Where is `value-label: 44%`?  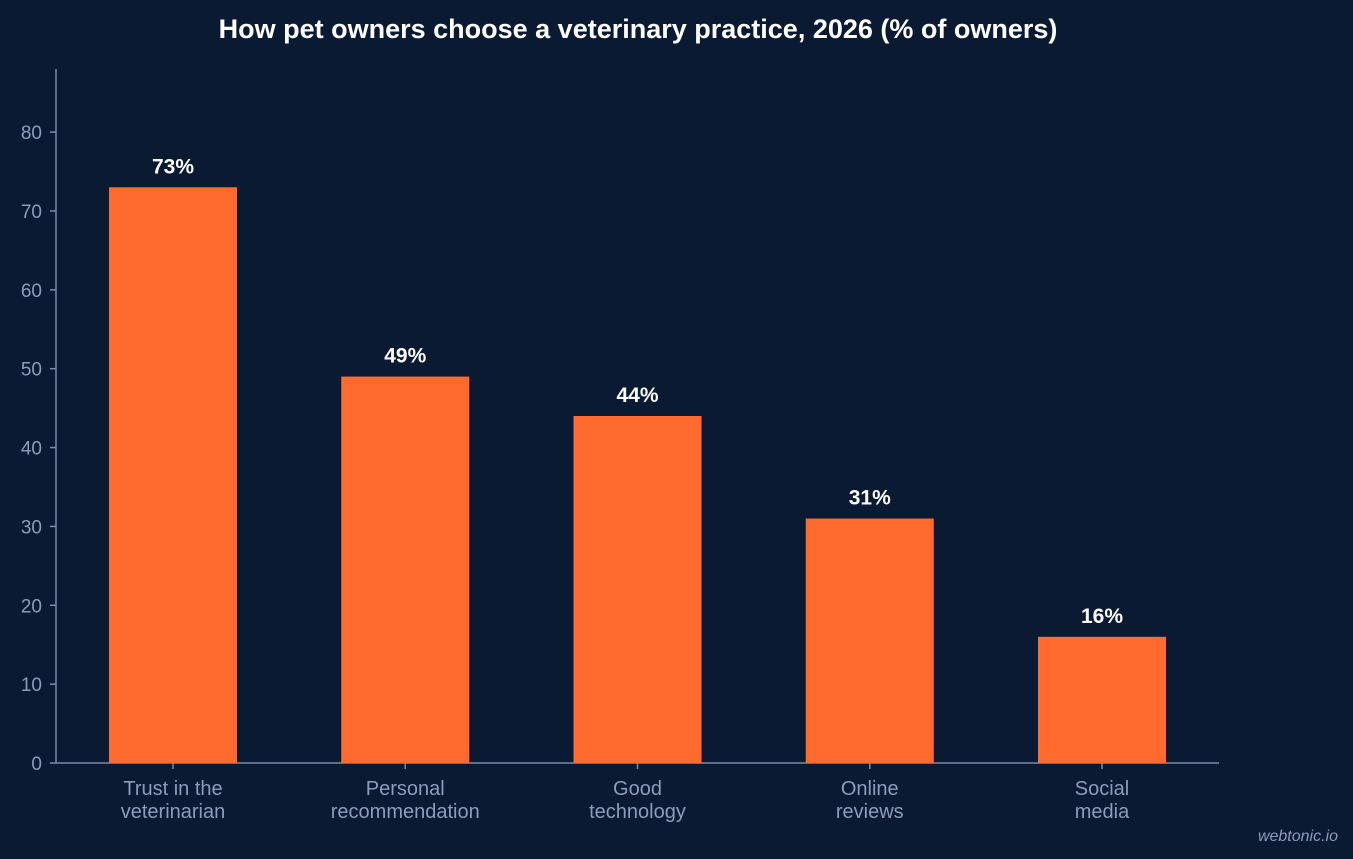
value-label: 44% is located at coordinates (637, 395).